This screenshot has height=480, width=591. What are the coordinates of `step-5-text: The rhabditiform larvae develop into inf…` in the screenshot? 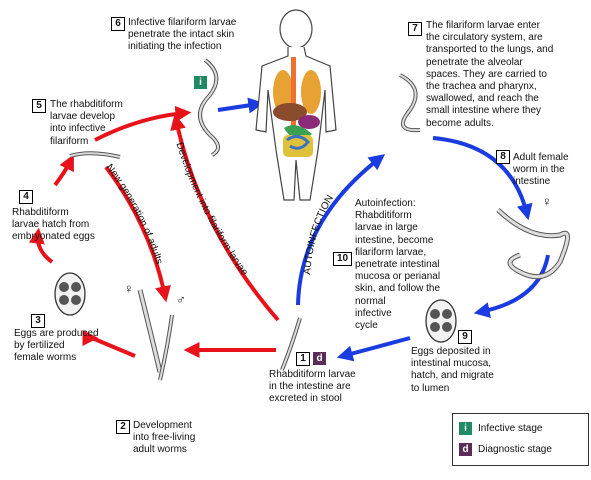 It's located at (86, 123).